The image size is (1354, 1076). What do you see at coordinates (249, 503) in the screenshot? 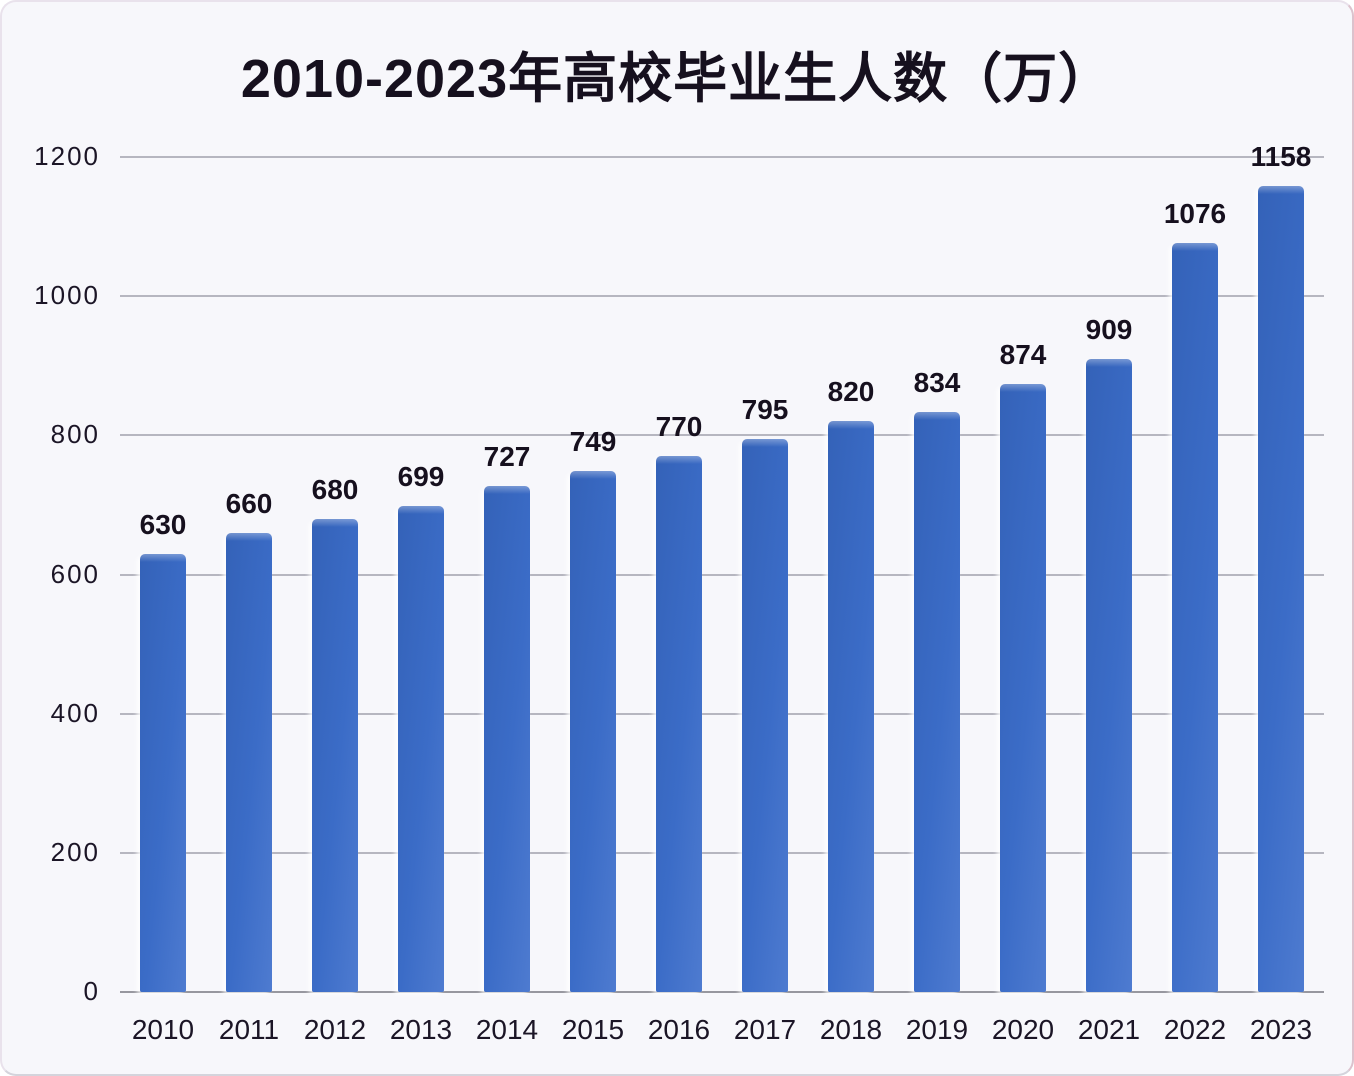
I see `bar-value-label-2011: 660` at bounding box center [249, 503].